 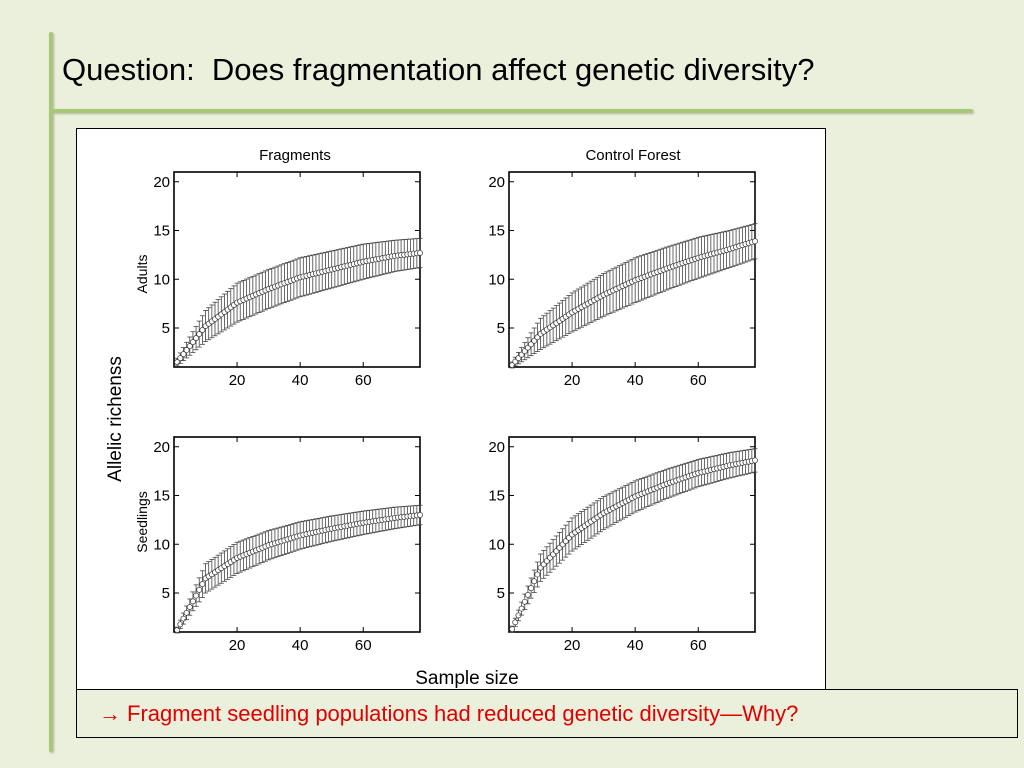 I want to click on chart-panel-top-left: 20 40 60 5 10 15 20, so click(x=288, y=280).